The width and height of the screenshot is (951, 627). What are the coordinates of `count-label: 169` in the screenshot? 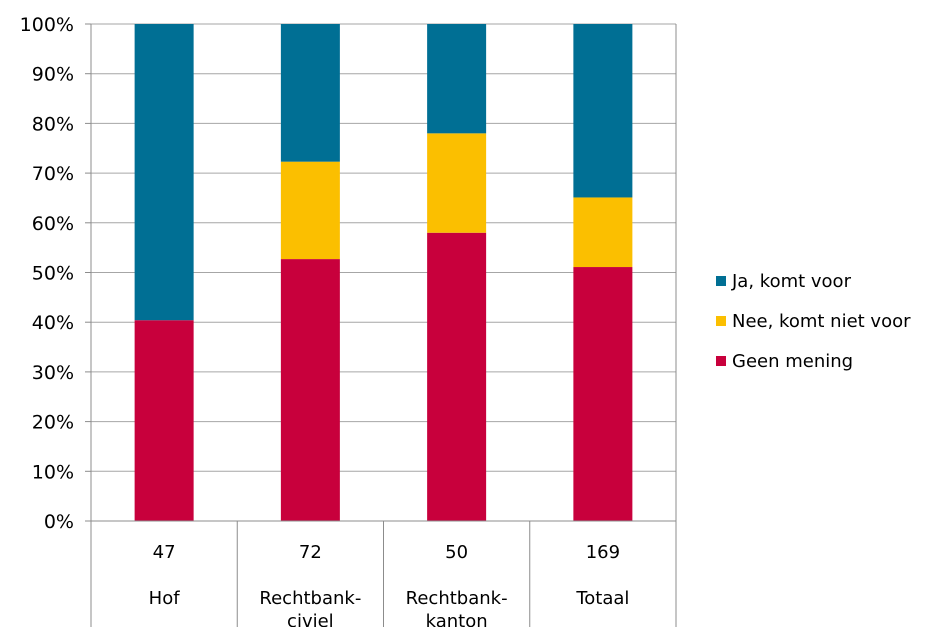 It's located at (603, 552).